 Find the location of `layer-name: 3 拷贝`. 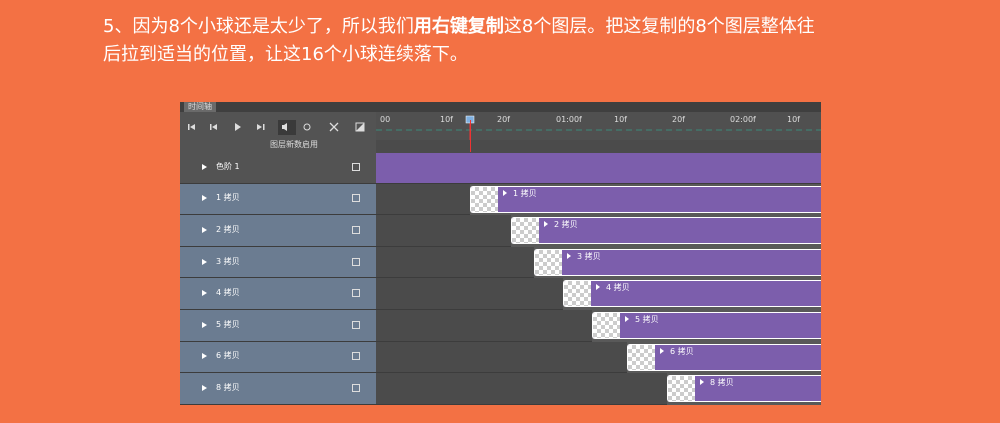

layer-name: 3 拷贝 is located at coordinates (228, 261).